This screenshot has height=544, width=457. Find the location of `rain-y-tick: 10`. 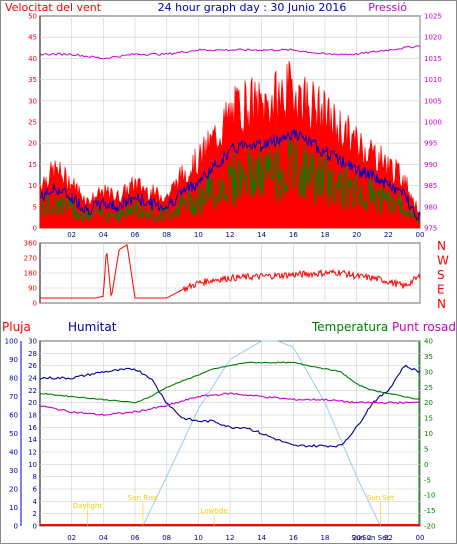

rain-y-tick: 10 is located at coordinates (13, 508).